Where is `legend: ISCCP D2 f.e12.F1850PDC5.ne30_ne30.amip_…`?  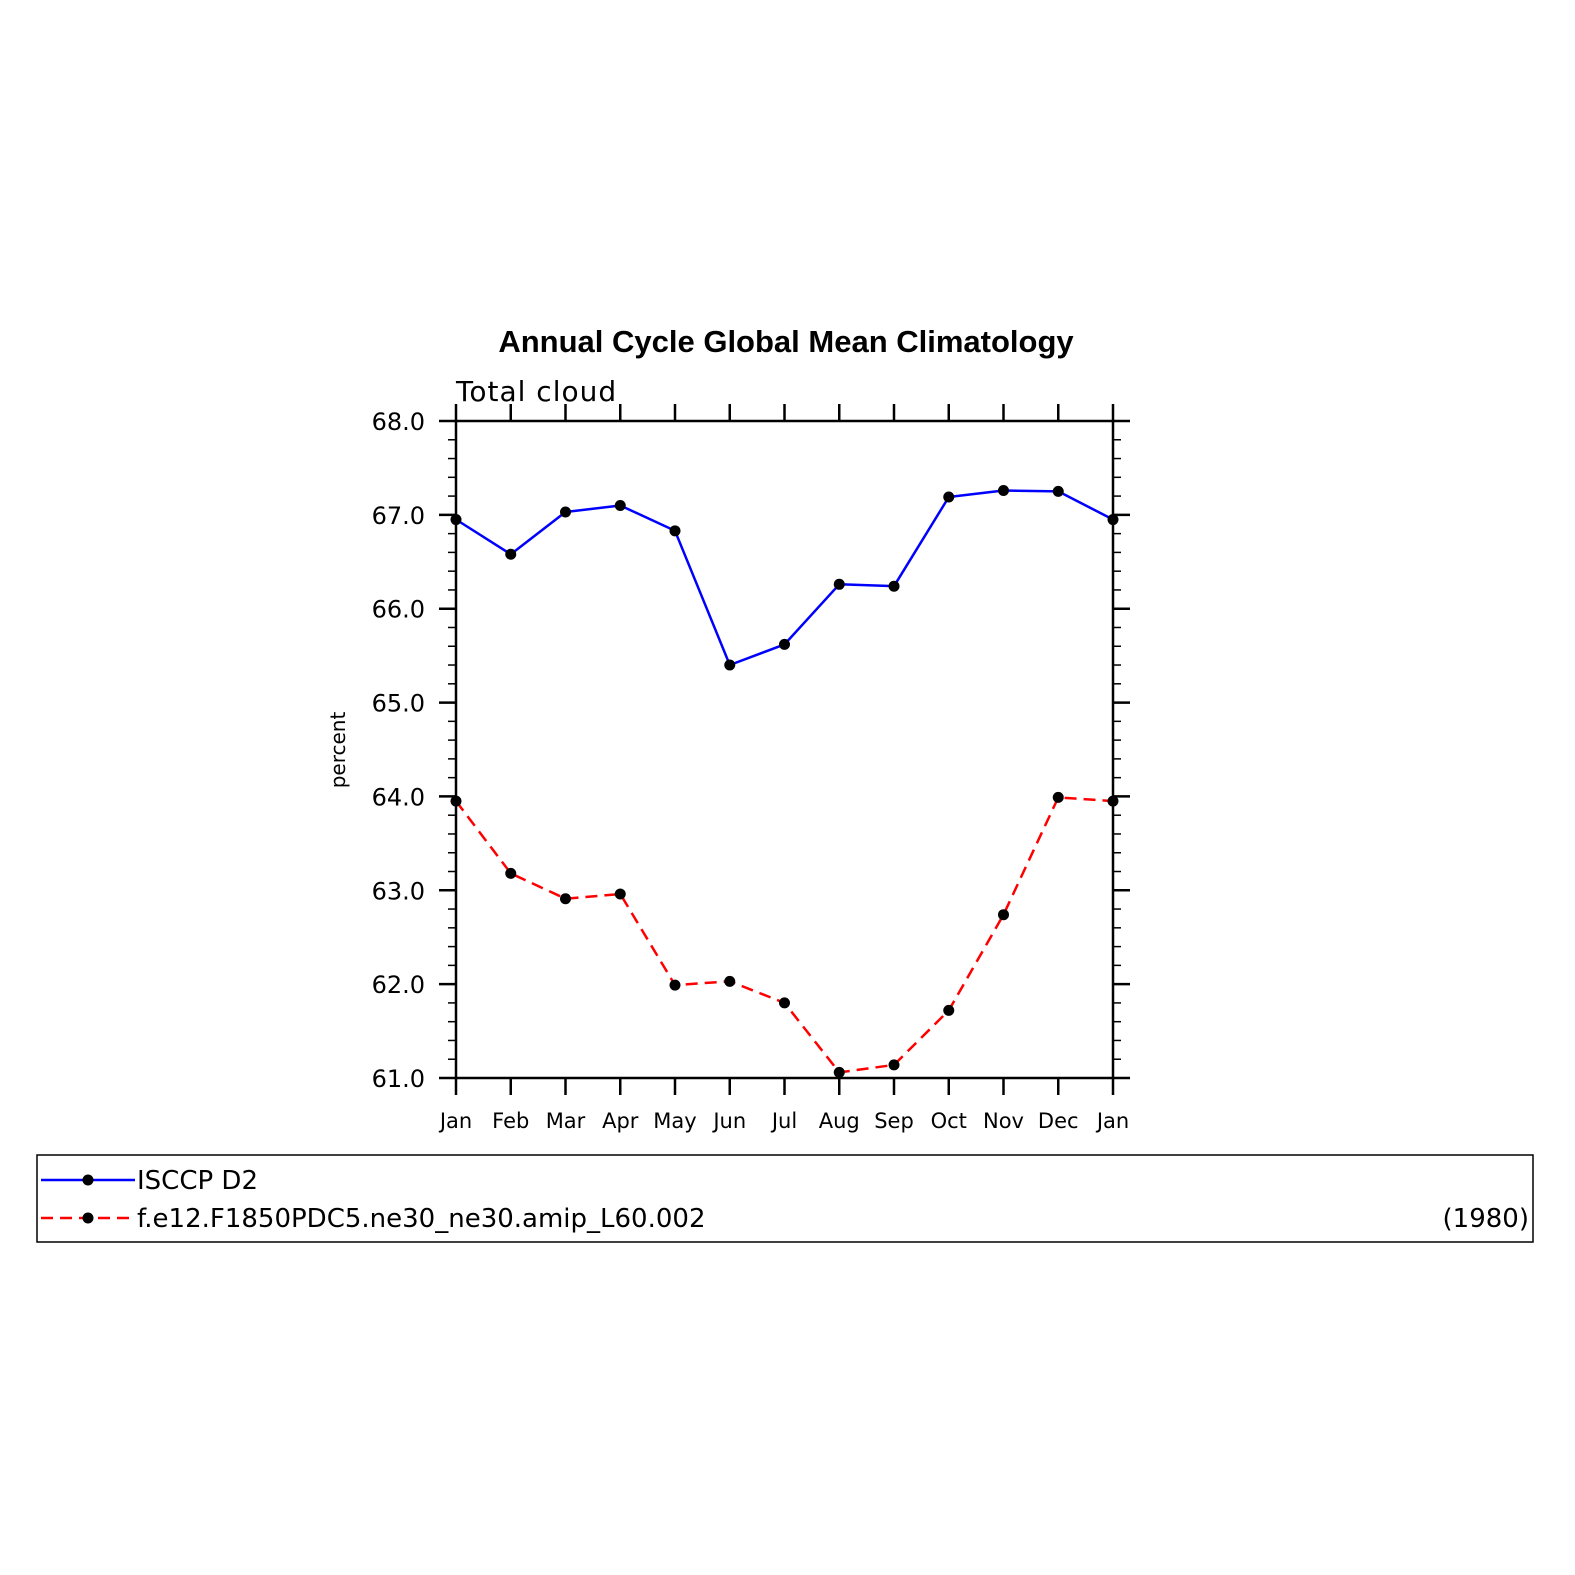
legend: ISCCP D2 f.e12.F1850PDC5.ne30_ne30.amip_… is located at coordinates (785, 1198).